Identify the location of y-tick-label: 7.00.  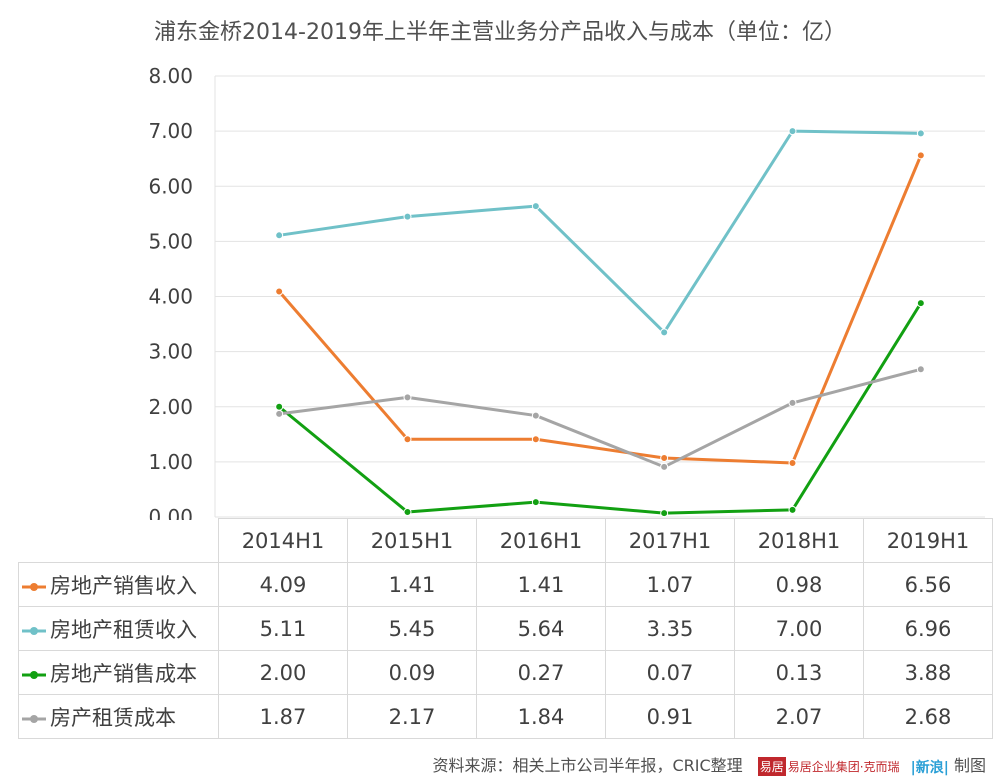
(170, 131).